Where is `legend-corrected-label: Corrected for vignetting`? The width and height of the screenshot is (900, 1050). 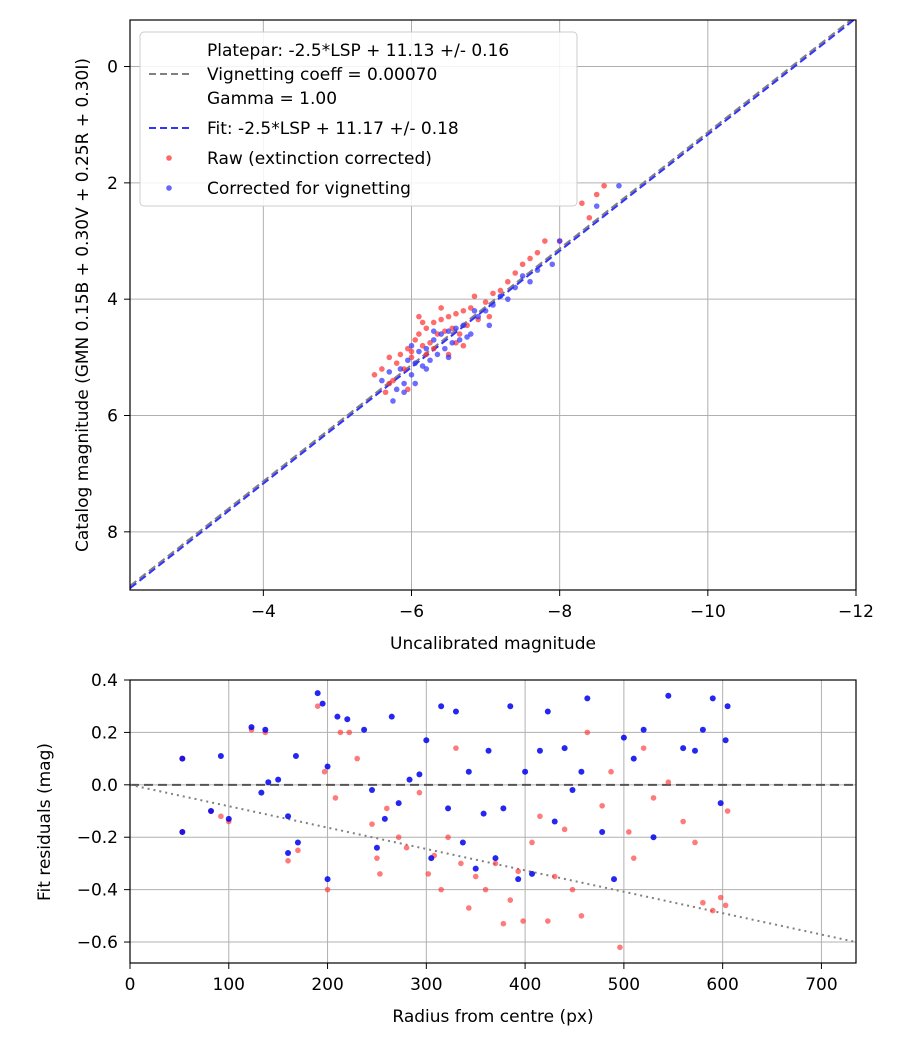 legend-corrected-label: Corrected for vignetting is located at coordinates (309, 189).